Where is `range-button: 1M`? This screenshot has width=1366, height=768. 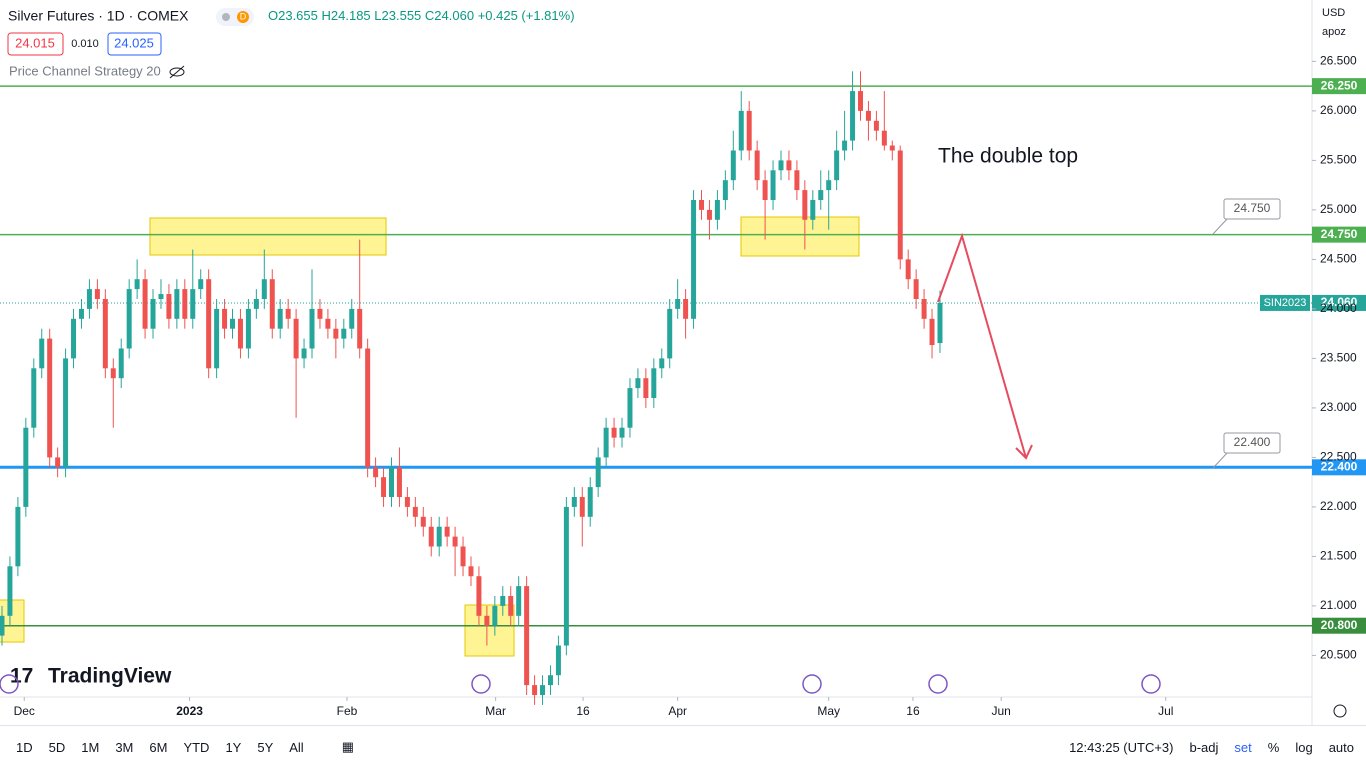 range-button: 1M is located at coordinates (90, 747).